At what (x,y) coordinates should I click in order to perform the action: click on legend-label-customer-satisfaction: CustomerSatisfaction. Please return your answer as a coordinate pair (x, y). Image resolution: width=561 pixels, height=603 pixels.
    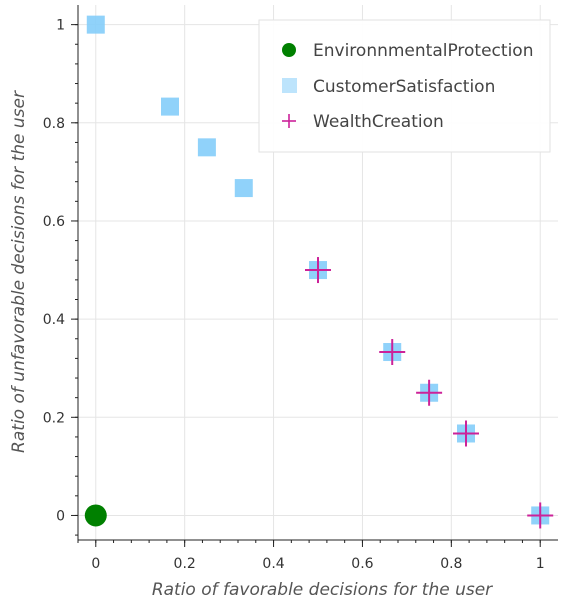
    Looking at the image, I should click on (404, 87).